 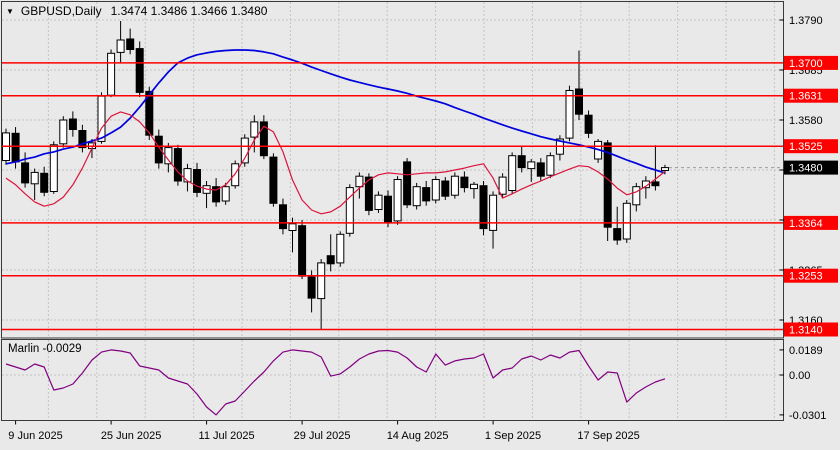 I want to click on indicator-name: Marlin, so click(x=24, y=349).